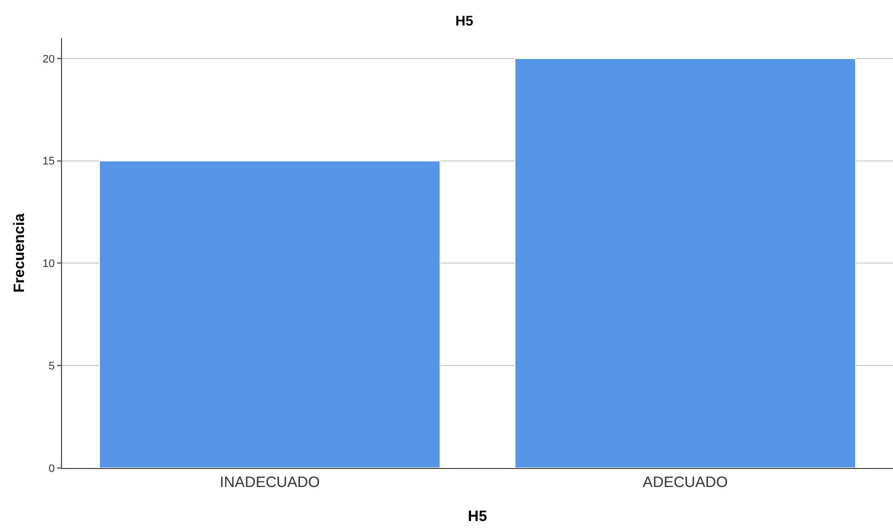 The width and height of the screenshot is (893, 528). Describe the element at coordinates (270, 482) in the screenshot. I see `x-tick-label: INADECUADO` at that location.